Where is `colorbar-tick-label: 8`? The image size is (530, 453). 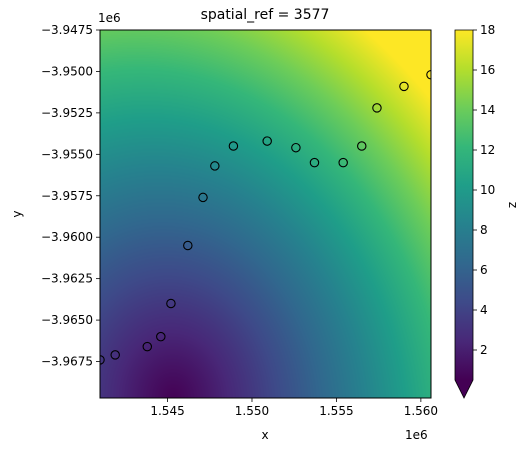 colorbar-tick-label: 8 is located at coordinates (484, 230).